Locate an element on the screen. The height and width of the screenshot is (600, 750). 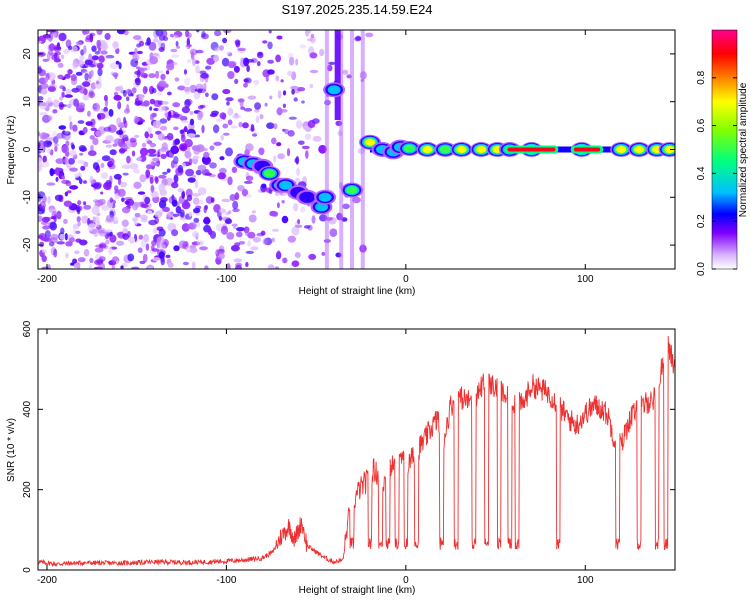
y-tick-label: 600 is located at coordinates (27, 328).